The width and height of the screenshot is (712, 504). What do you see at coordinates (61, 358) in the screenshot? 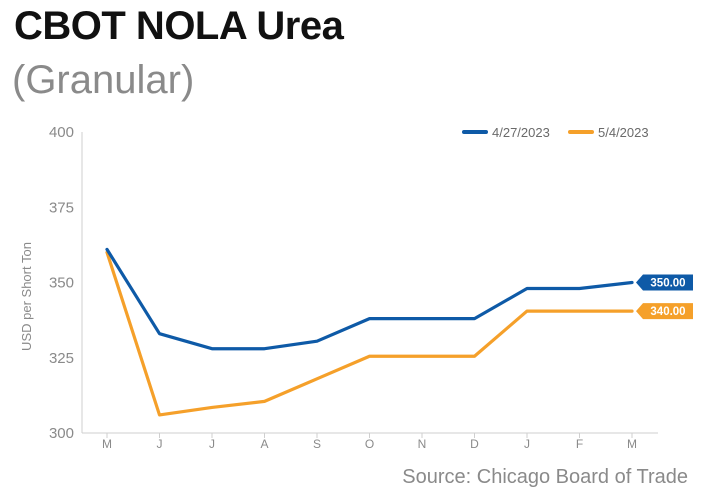
I see `y-tick-label: 325` at bounding box center [61, 358].